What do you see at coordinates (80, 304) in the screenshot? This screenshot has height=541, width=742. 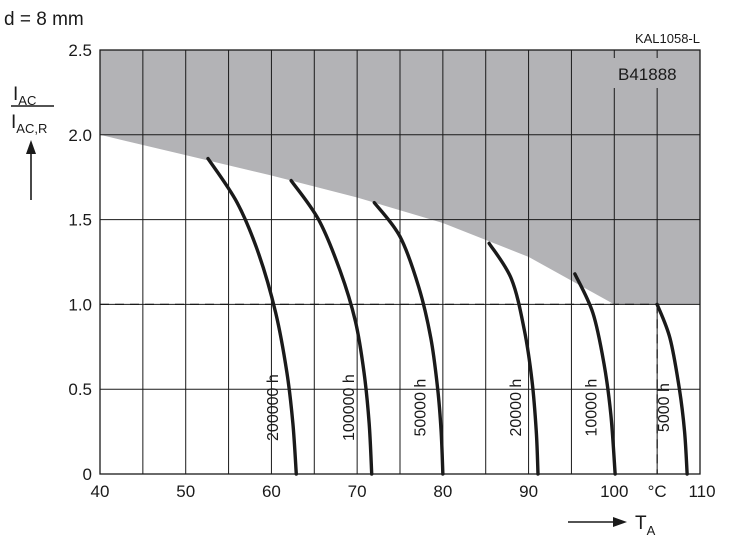 I see `y-tick-label: 1.0` at bounding box center [80, 304].